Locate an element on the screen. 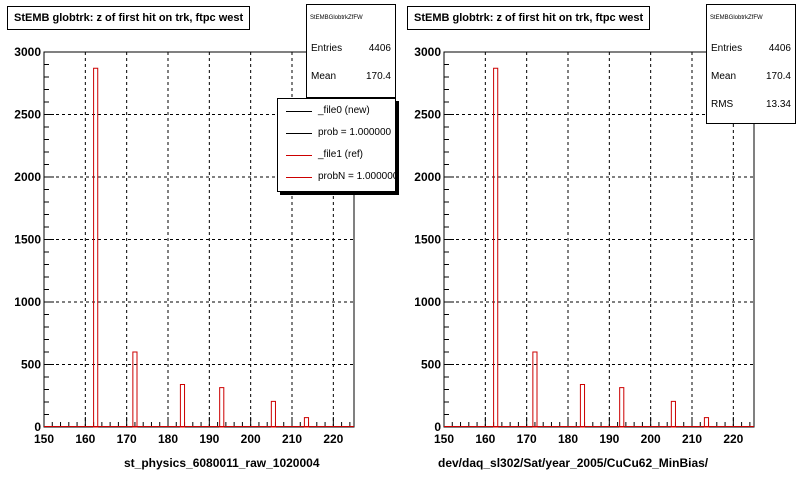  stats-value: 13.34 is located at coordinates (778, 104).